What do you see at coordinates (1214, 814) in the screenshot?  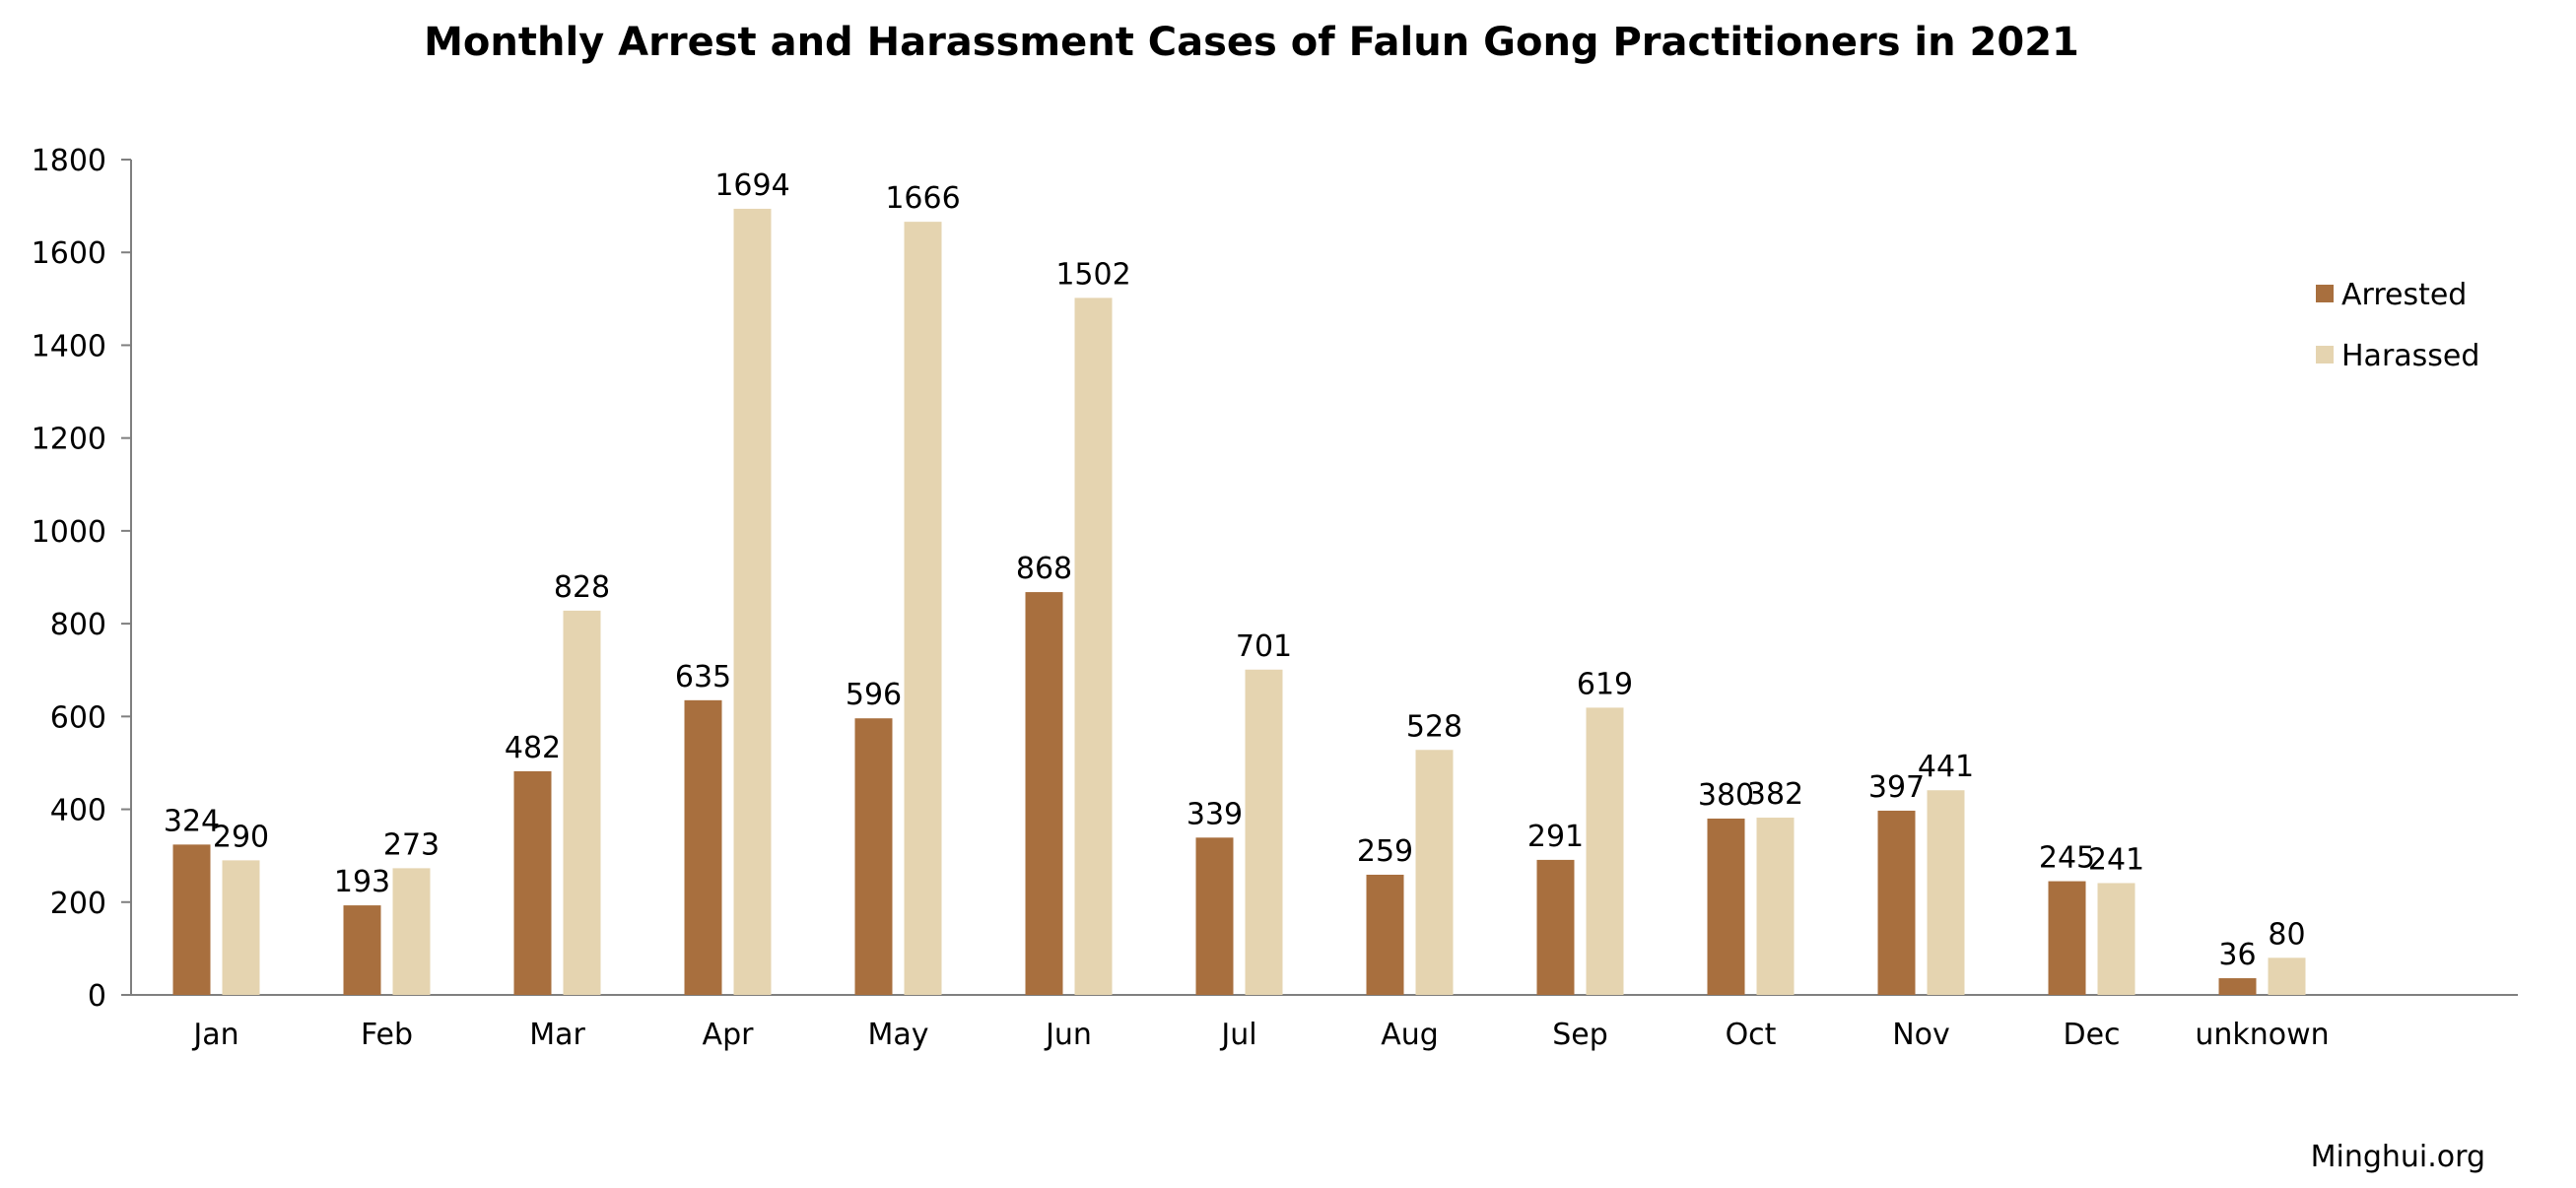 I see `data-label-arrested-jul: 339` at bounding box center [1214, 814].